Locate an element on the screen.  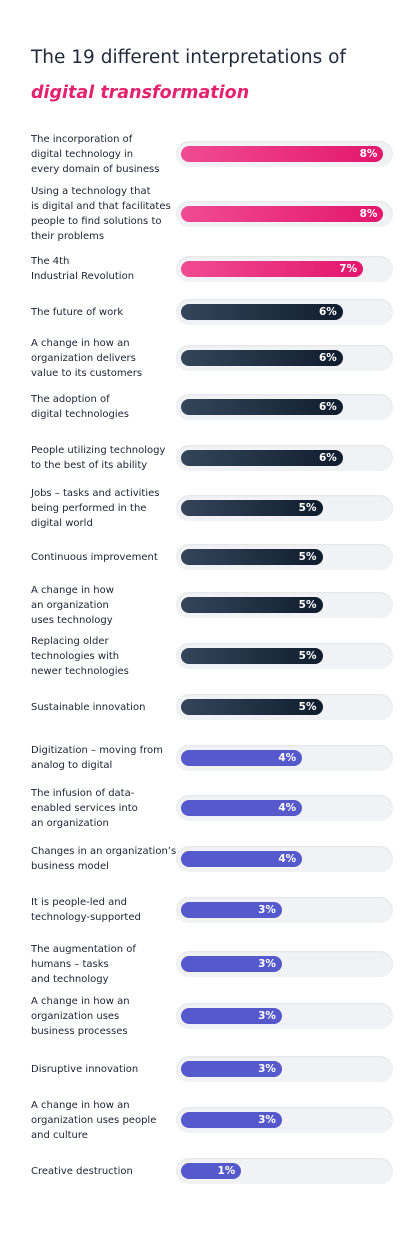
bar-track: 1% is located at coordinates (284, 1171).